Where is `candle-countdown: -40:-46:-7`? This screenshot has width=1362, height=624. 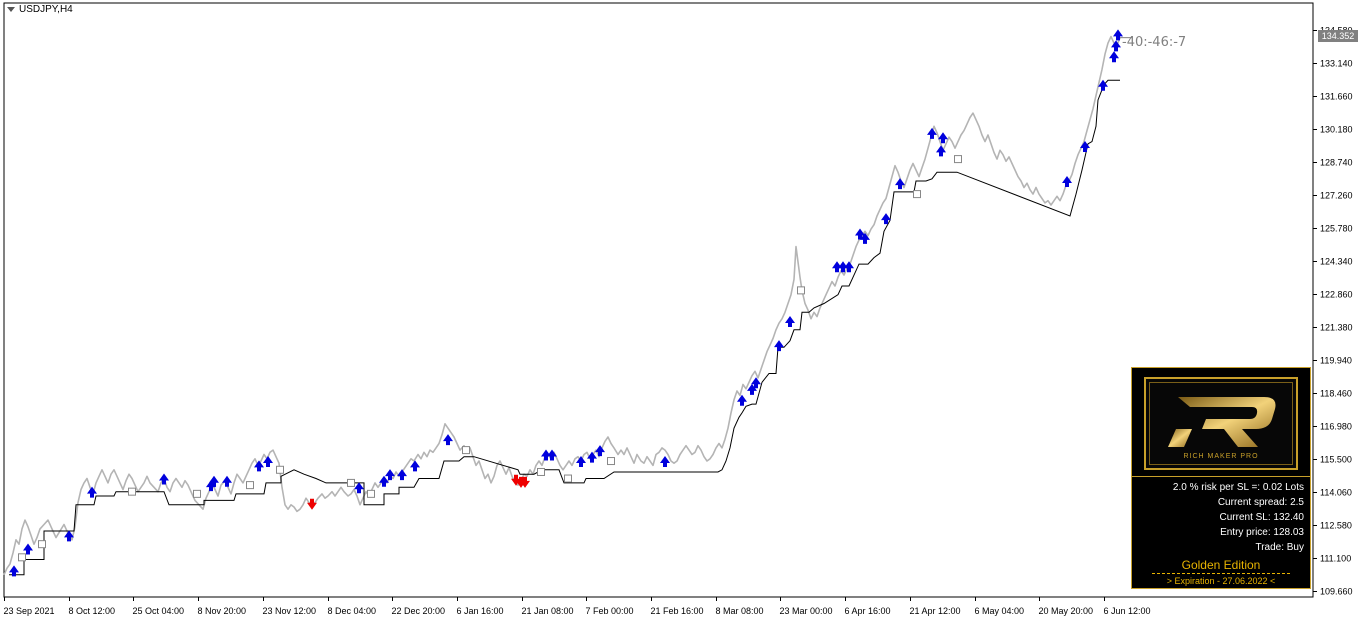 candle-countdown: -40:-46:-7 is located at coordinates (1154, 42).